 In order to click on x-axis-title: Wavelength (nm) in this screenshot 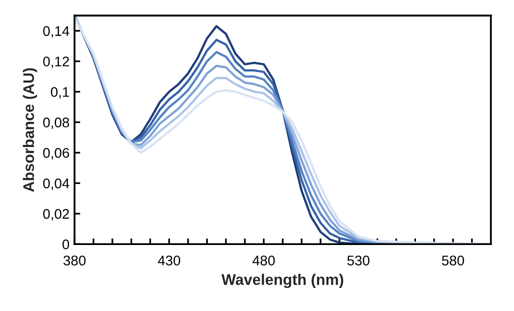, I will do `click(282, 281)`.